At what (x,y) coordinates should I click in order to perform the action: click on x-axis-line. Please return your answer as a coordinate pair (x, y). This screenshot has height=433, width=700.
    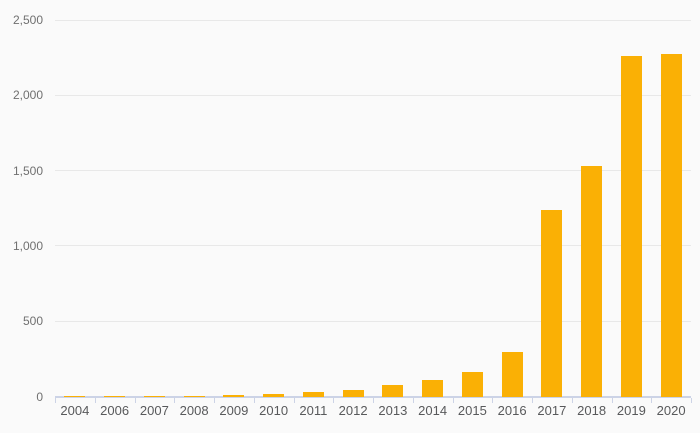
    Looking at the image, I should click on (373, 396).